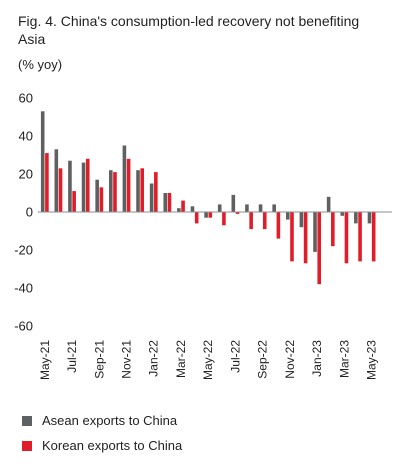 The image size is (408, 471). What do you see at coordinates (372, 360) in the screenshot?
I see `x-tick-label: May-23` at bounding box center [372, 360].